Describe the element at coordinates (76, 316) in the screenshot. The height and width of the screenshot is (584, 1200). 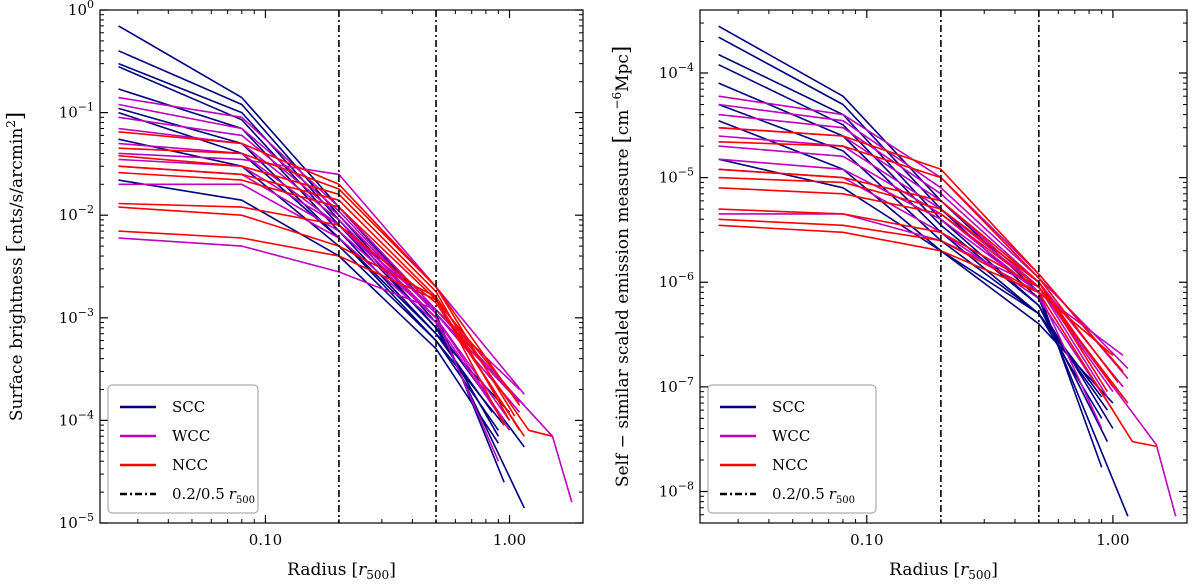
I see `y-tick-label: 10⁻³` at that location.